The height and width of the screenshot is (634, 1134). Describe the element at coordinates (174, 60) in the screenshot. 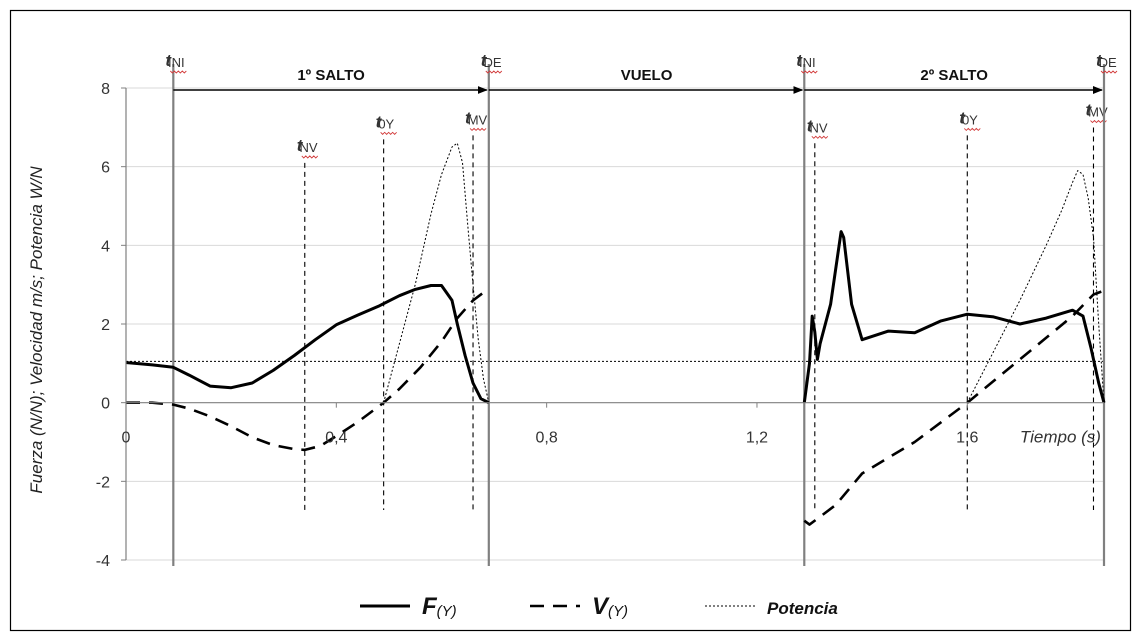

I see `event-label-ini-0: tINI` at that location.